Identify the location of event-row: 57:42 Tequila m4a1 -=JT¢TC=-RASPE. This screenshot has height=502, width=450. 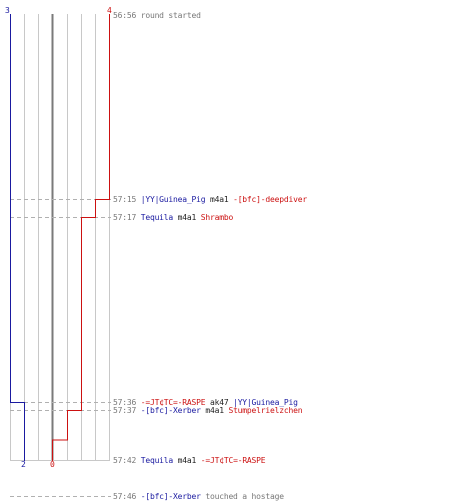
(189, 461).